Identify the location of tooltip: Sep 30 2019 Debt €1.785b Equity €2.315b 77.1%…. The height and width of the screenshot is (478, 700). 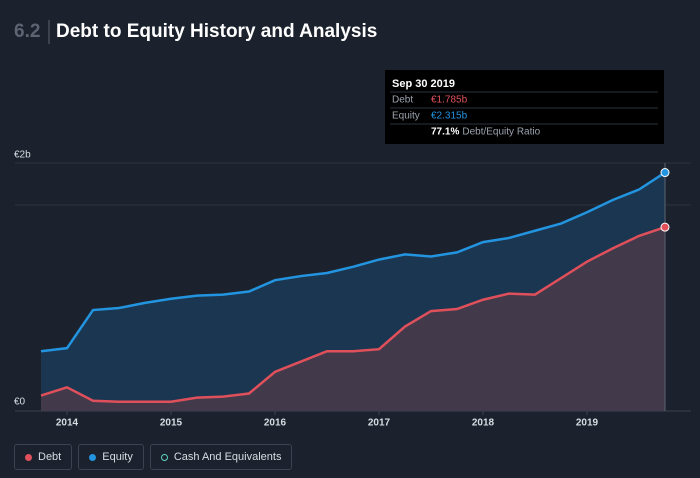
(524, 107).